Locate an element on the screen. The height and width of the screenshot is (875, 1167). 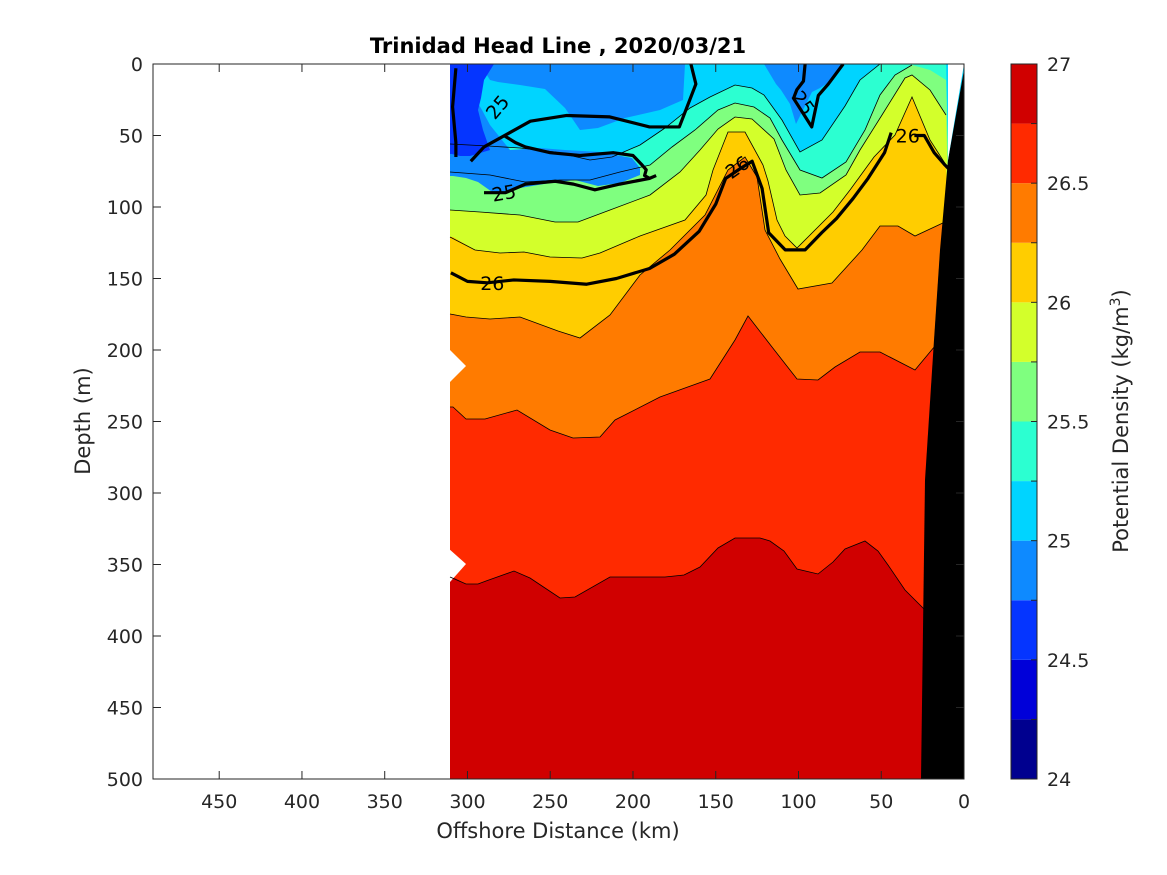
y-tick-label: 200 is located at coordinates (125, 351).